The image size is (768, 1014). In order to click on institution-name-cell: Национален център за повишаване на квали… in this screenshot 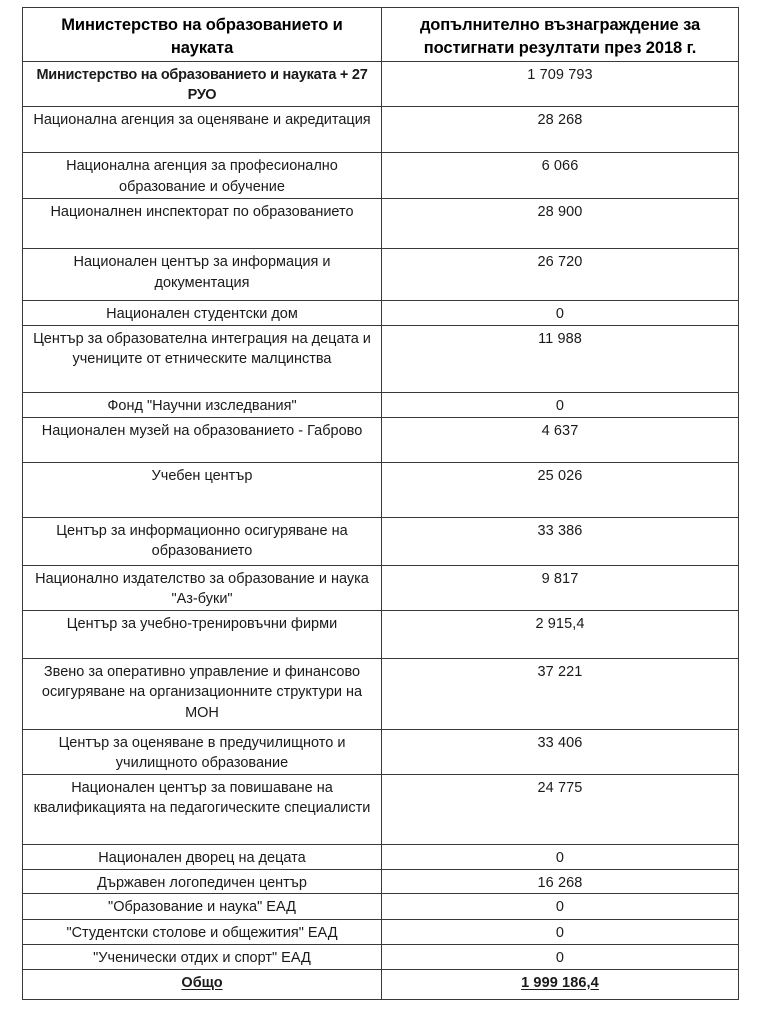, I will do `click(202, 809)`.